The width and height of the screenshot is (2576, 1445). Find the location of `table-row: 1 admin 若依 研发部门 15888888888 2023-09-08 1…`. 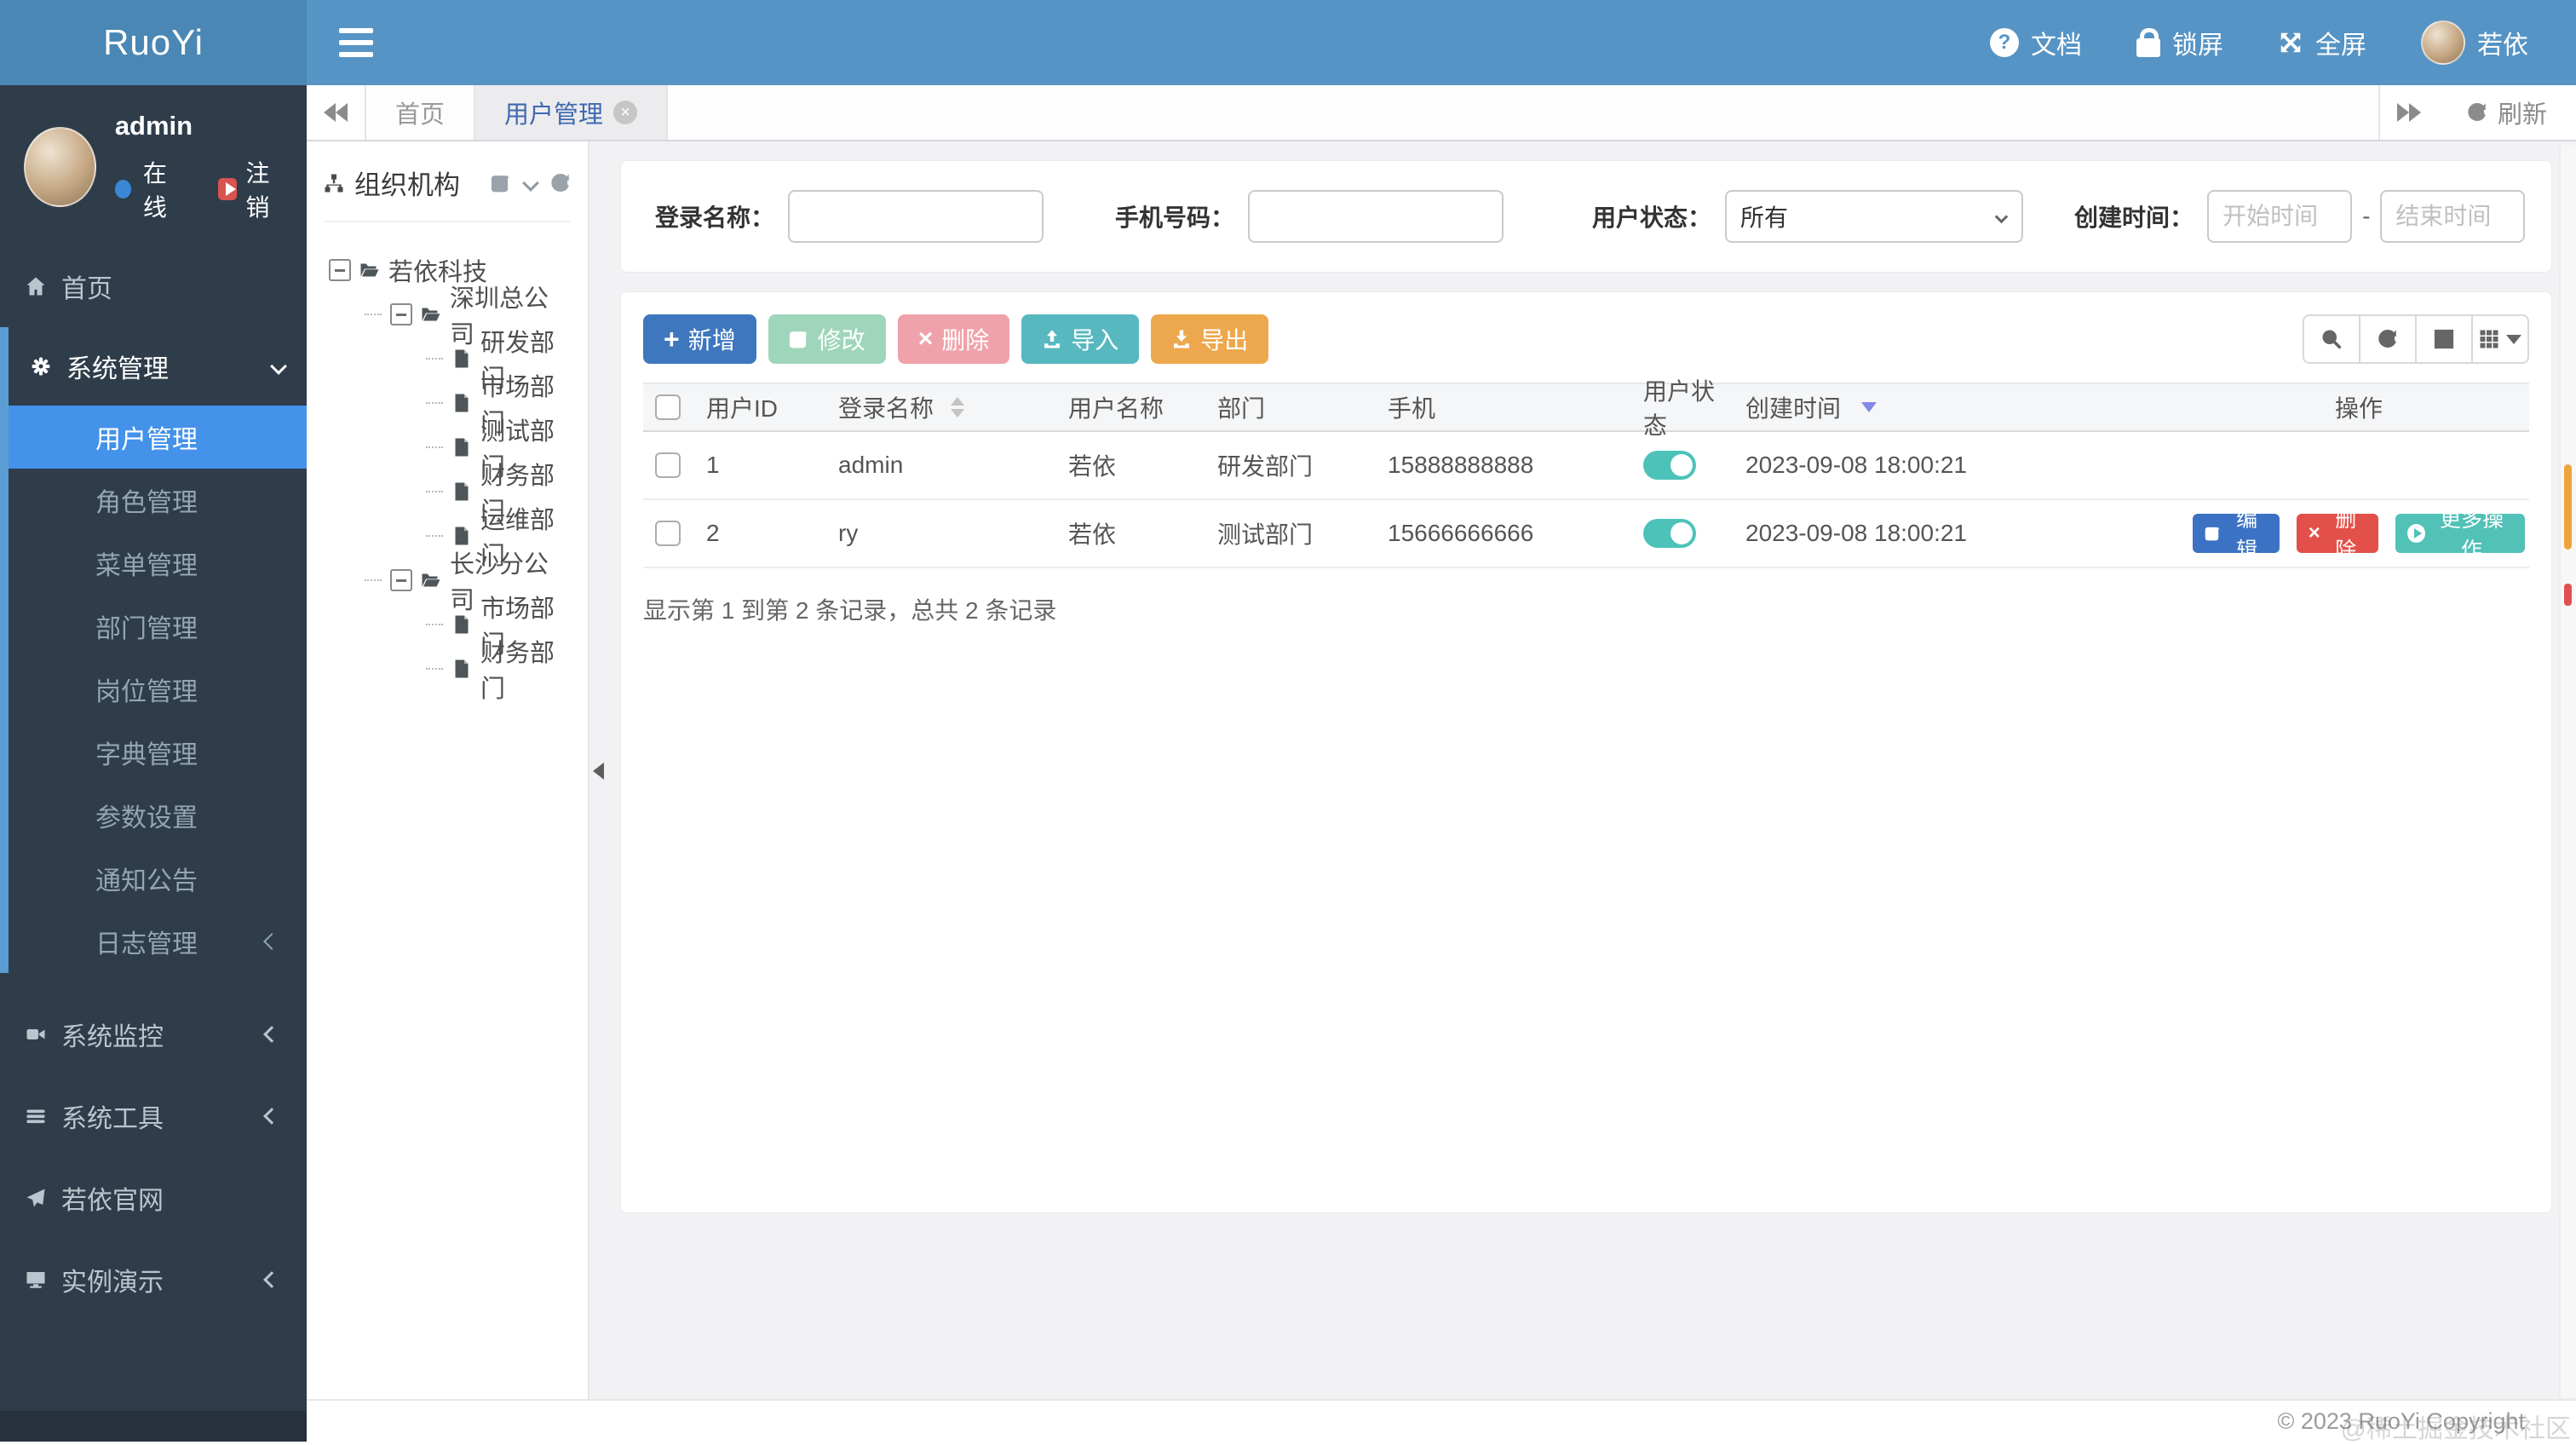

table-row: 1 admin 若依 研发部门 15888888888 2023-09-08 1… is located at coordinates (1586, 466).